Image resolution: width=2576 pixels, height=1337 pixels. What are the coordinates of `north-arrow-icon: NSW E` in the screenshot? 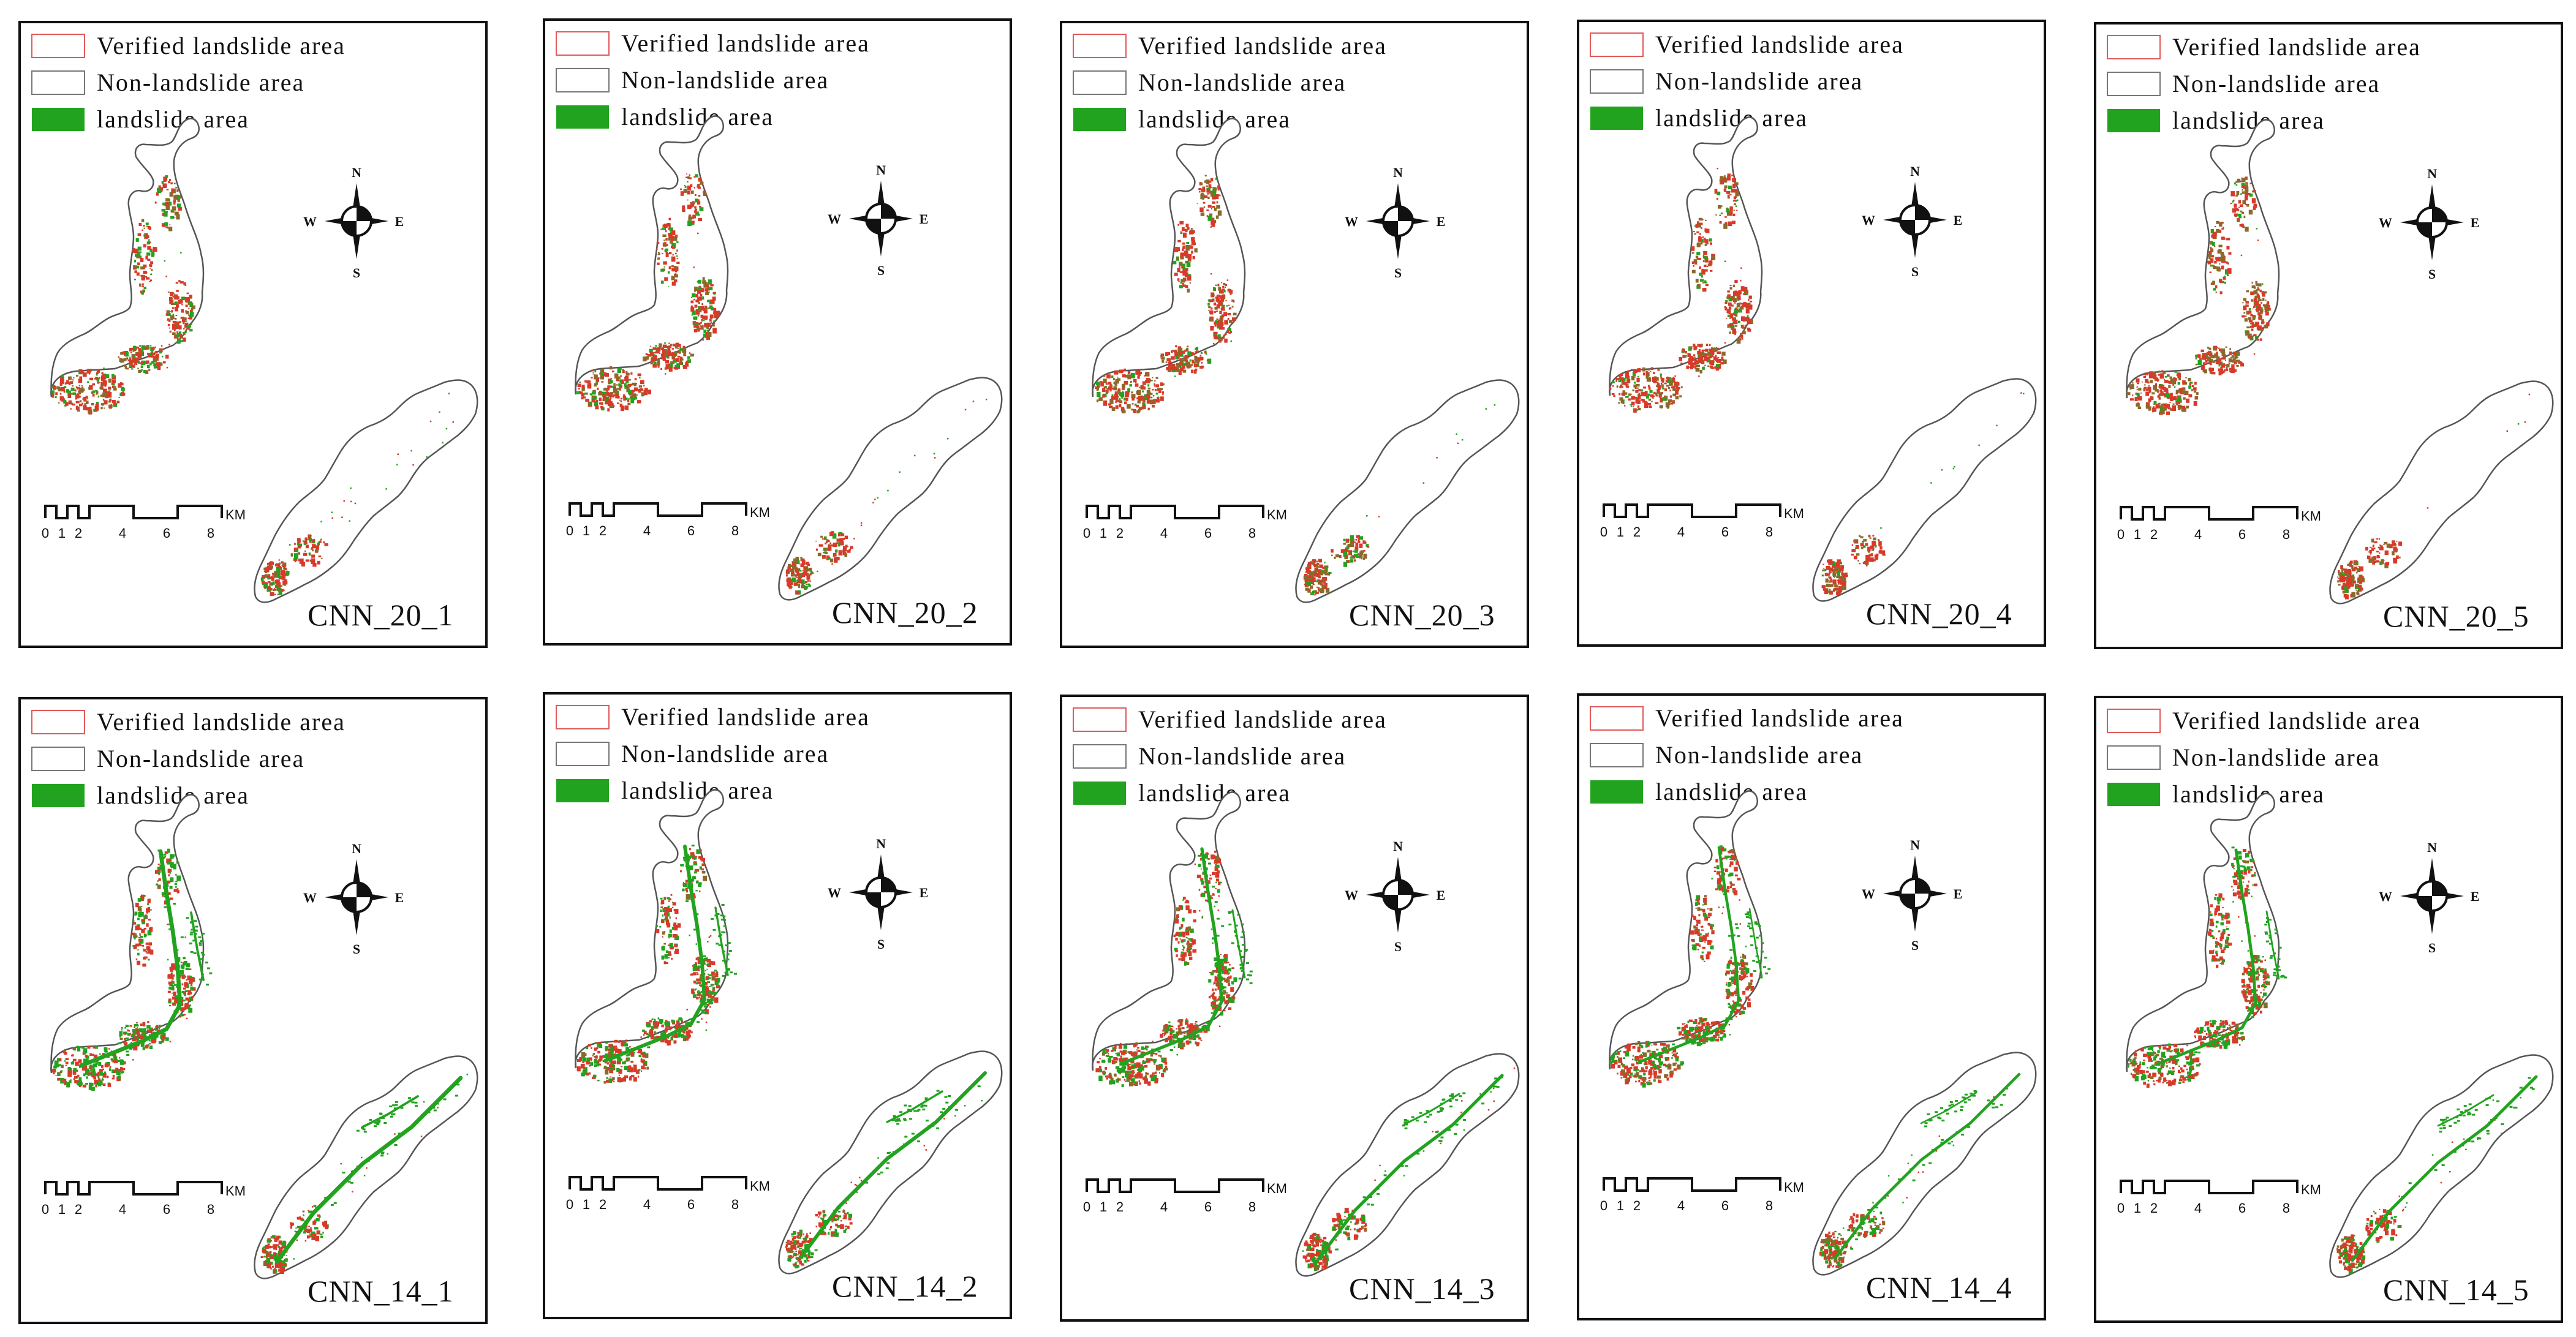 It's located at (2429, 224).